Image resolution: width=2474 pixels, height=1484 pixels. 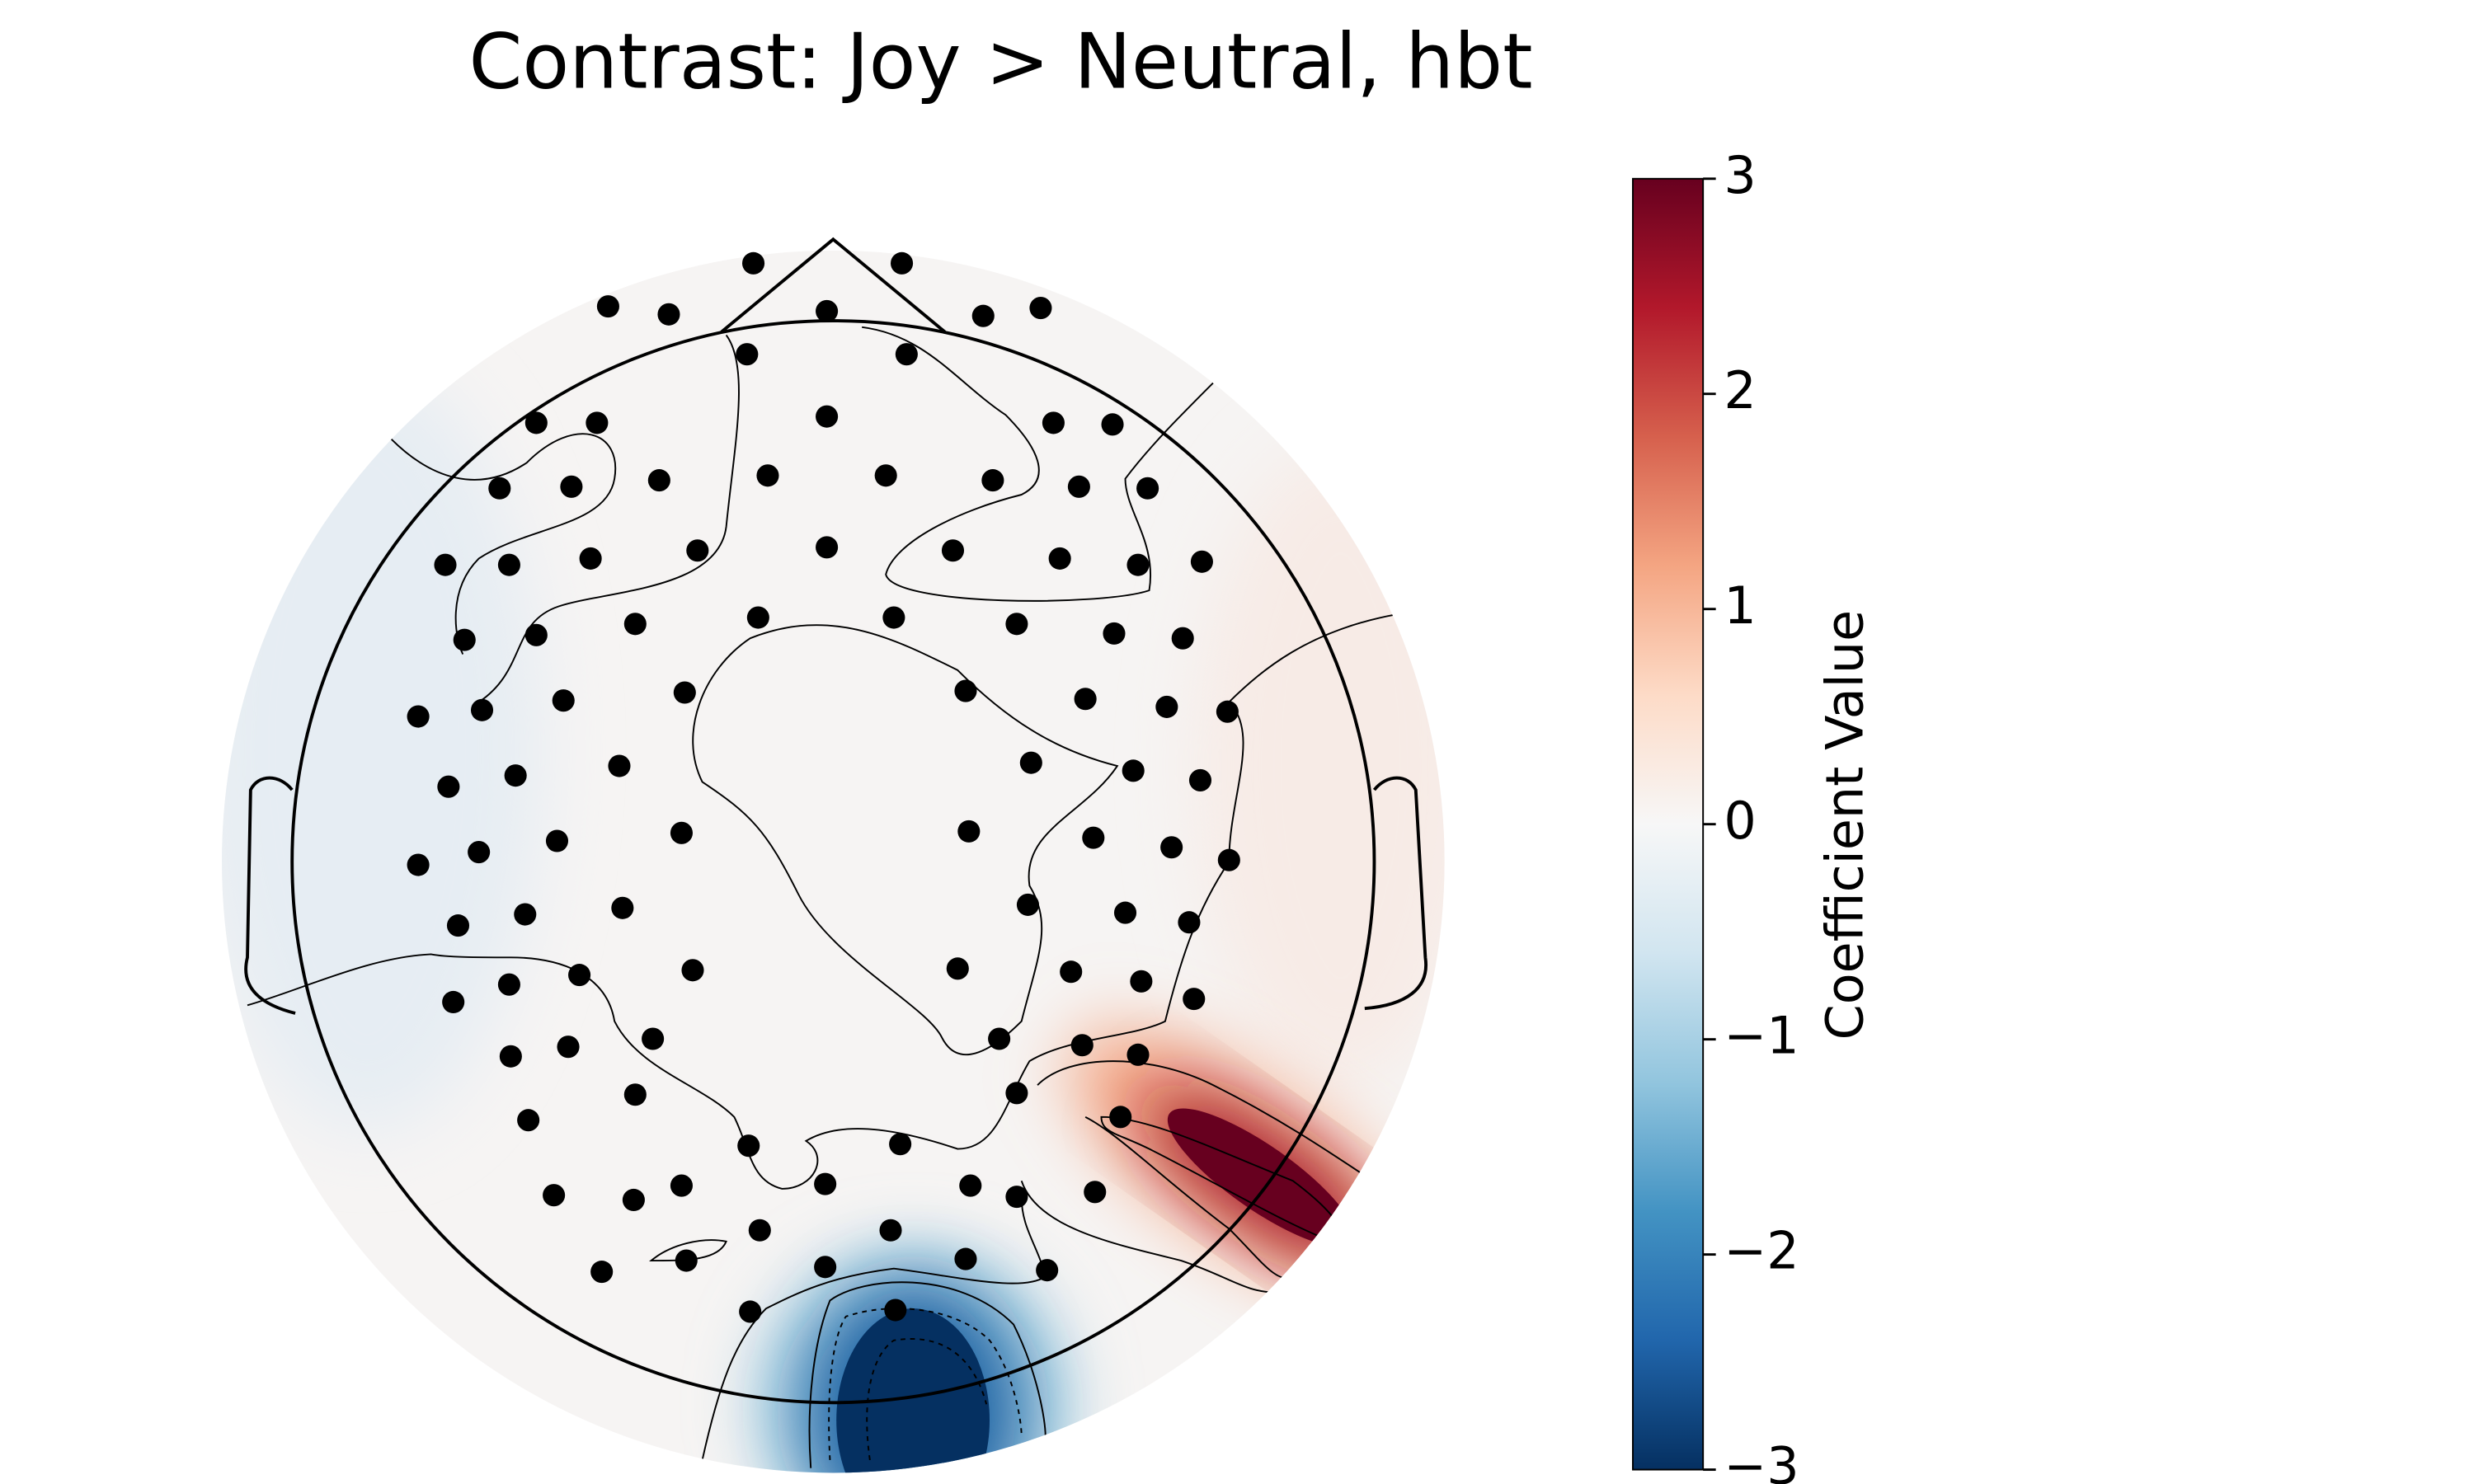 What do you see at coordinates (1761, 1036) in the screenshot?
I see `tick-label: −1` at bounding box center [1761, 1036].